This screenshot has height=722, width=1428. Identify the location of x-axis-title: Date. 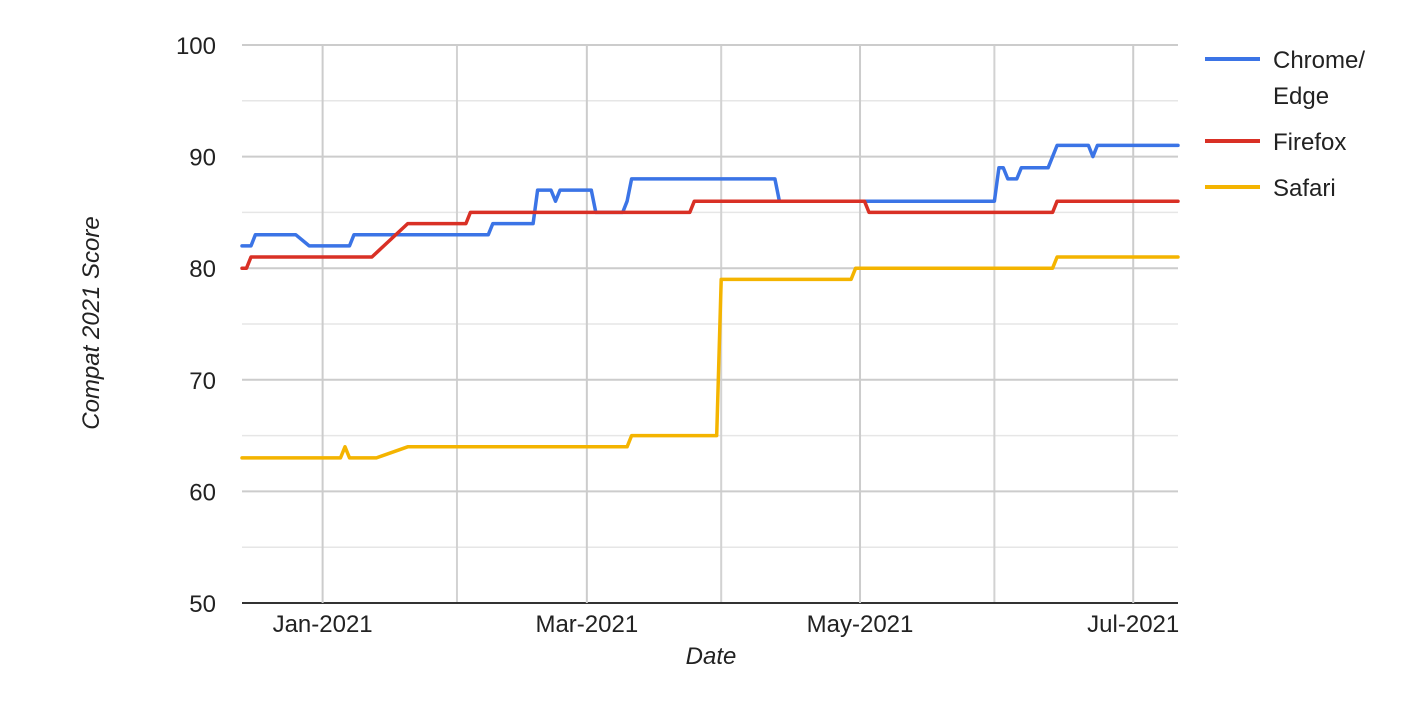
(711, 656).